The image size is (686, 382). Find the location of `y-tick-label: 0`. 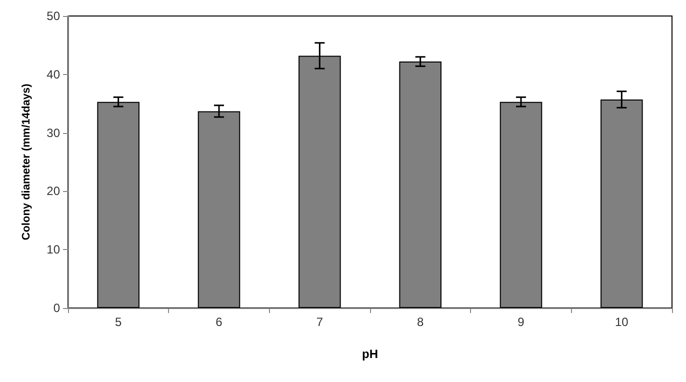

y-tick-label: 0 is located at coordinates (56, 308).